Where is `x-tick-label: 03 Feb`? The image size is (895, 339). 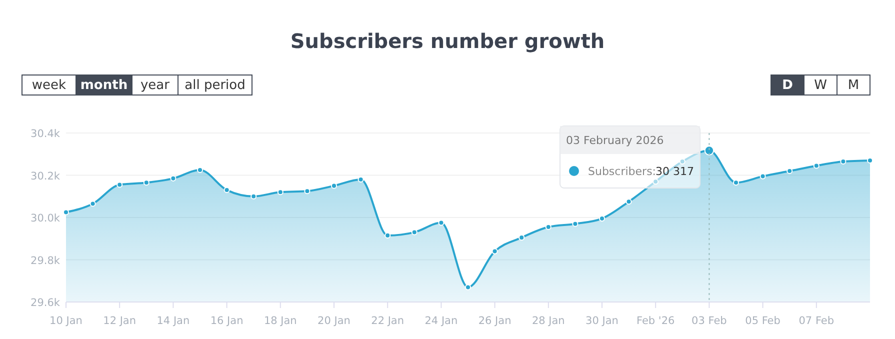 x-tick-label: 03 Feb is located at coordinates (710, 321).